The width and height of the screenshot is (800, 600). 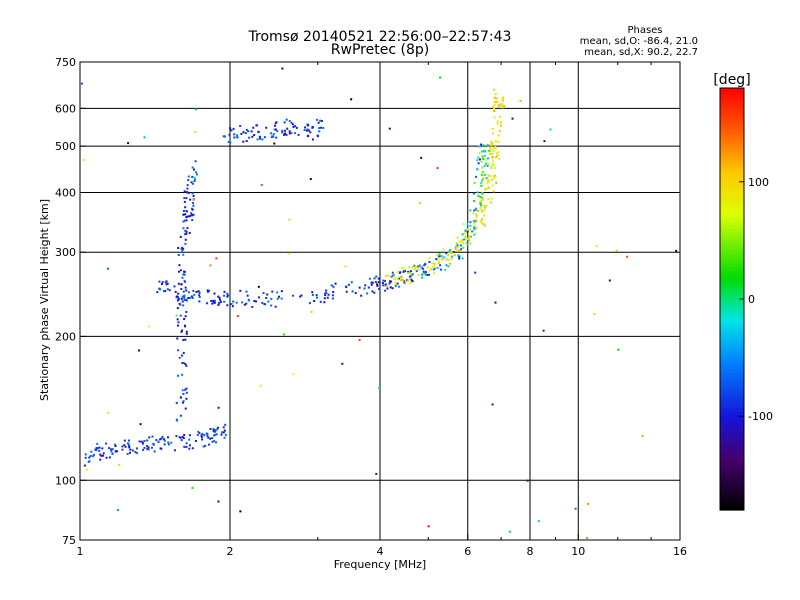 I want to click on y-tick-label: 750, so click(x=65, y=62).